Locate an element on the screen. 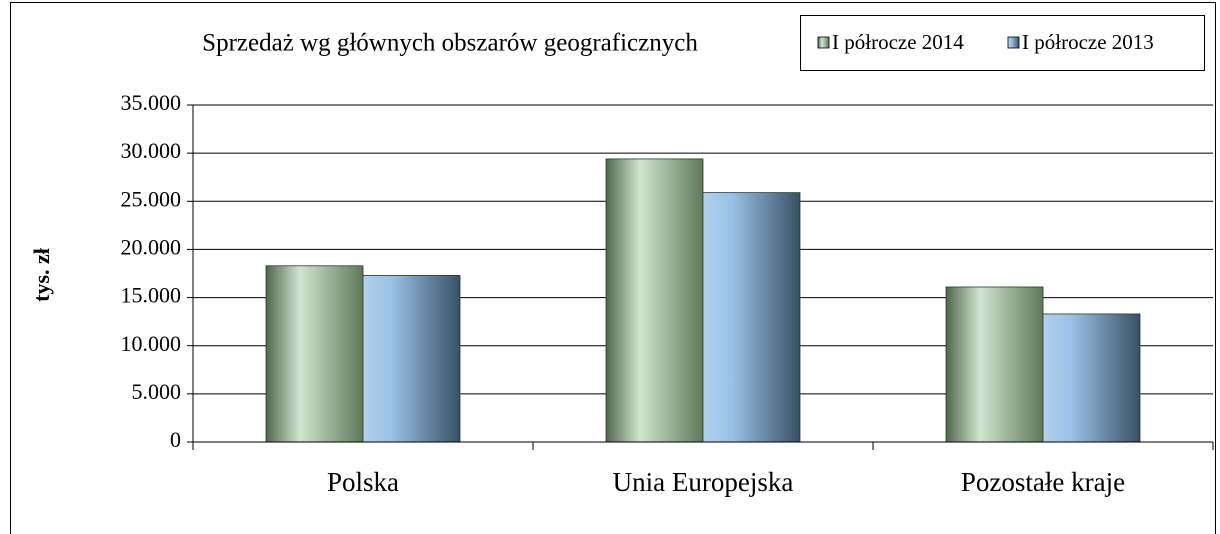 The image size is (1220, 534). y-tick-label: 15.000 is located at coordinates (151, 295).